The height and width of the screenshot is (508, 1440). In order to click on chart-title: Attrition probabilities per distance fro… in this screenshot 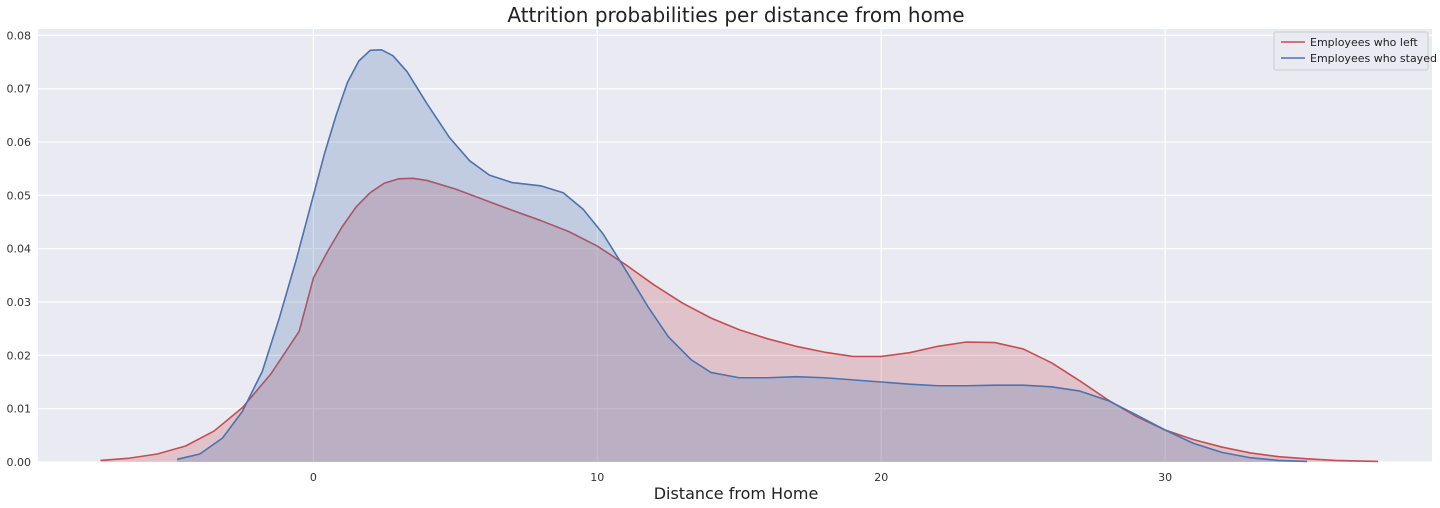, I will do `click(735, 15)`.